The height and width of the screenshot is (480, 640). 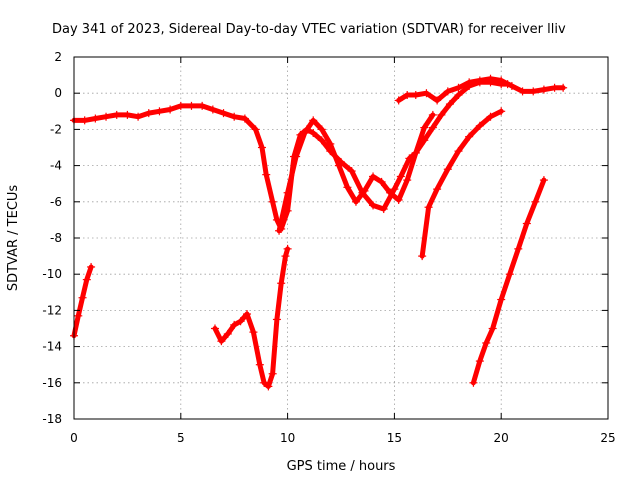 What do you see at coordinates (56, 238) in the screenshot?
I see `y-tick-label: -8` at bounding box center [56, 238].